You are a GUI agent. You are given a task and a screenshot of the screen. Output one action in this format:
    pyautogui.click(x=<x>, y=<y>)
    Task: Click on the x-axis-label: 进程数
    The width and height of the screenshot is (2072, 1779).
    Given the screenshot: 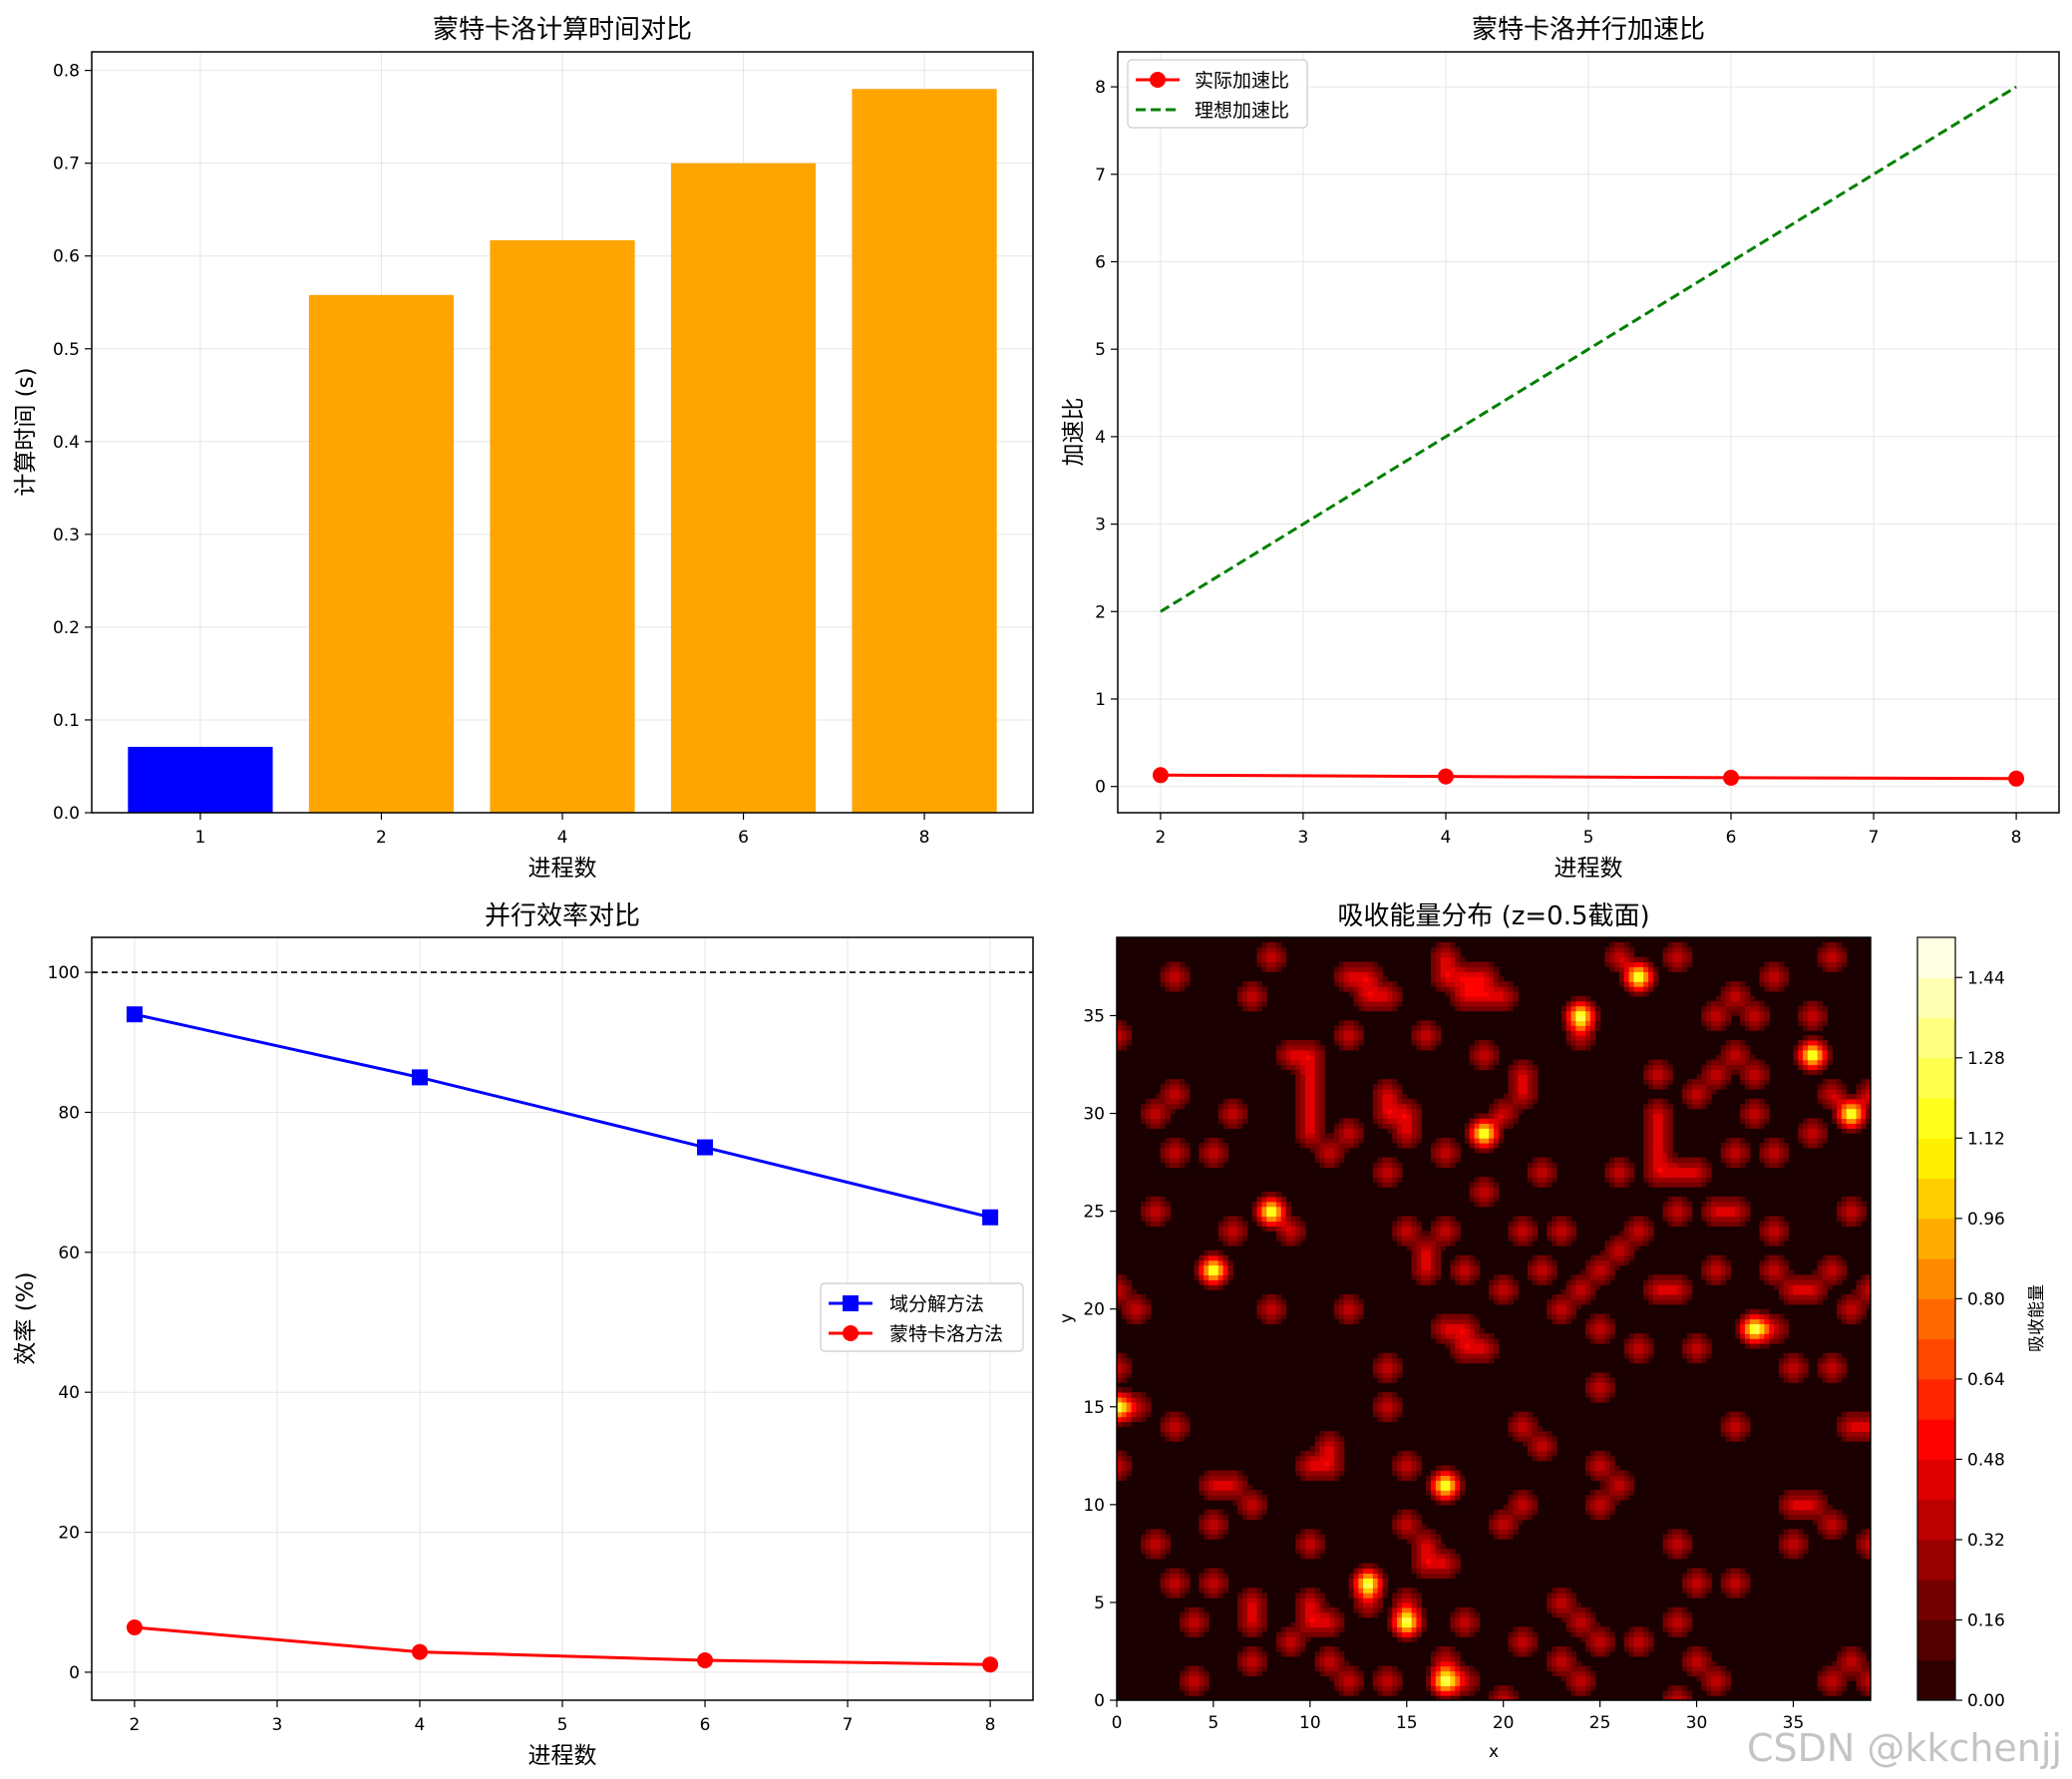 What is the action you would take?
    pyautogui.click(x=563, y=1756)
    